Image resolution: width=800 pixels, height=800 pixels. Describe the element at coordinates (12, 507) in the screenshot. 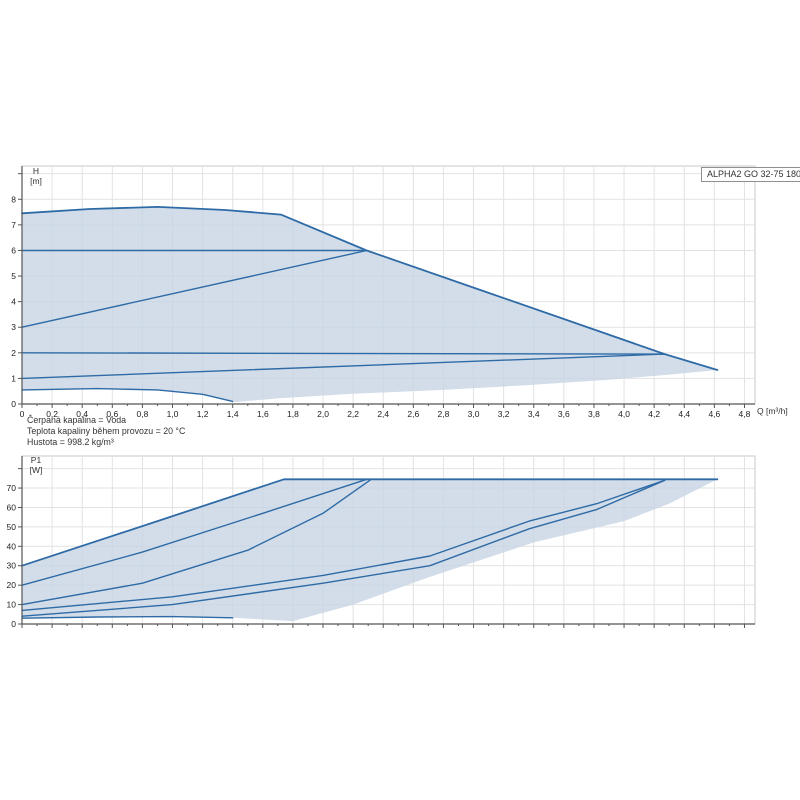

I see `y-tick-label: 60` at that location.